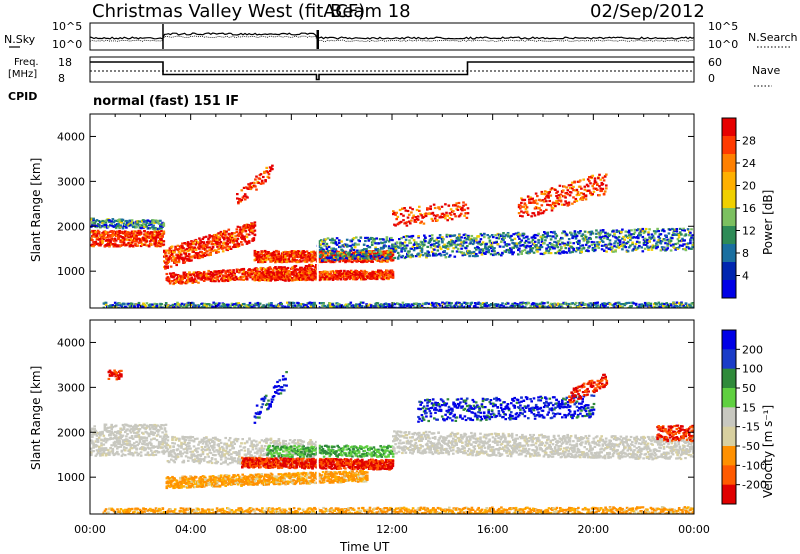 The height and width of the screenshot is (554, 800). What do you see at coordinates (370, 11) in the screenshot?
I see `beam-label: Beam 18` at bounding box center [370, 11].